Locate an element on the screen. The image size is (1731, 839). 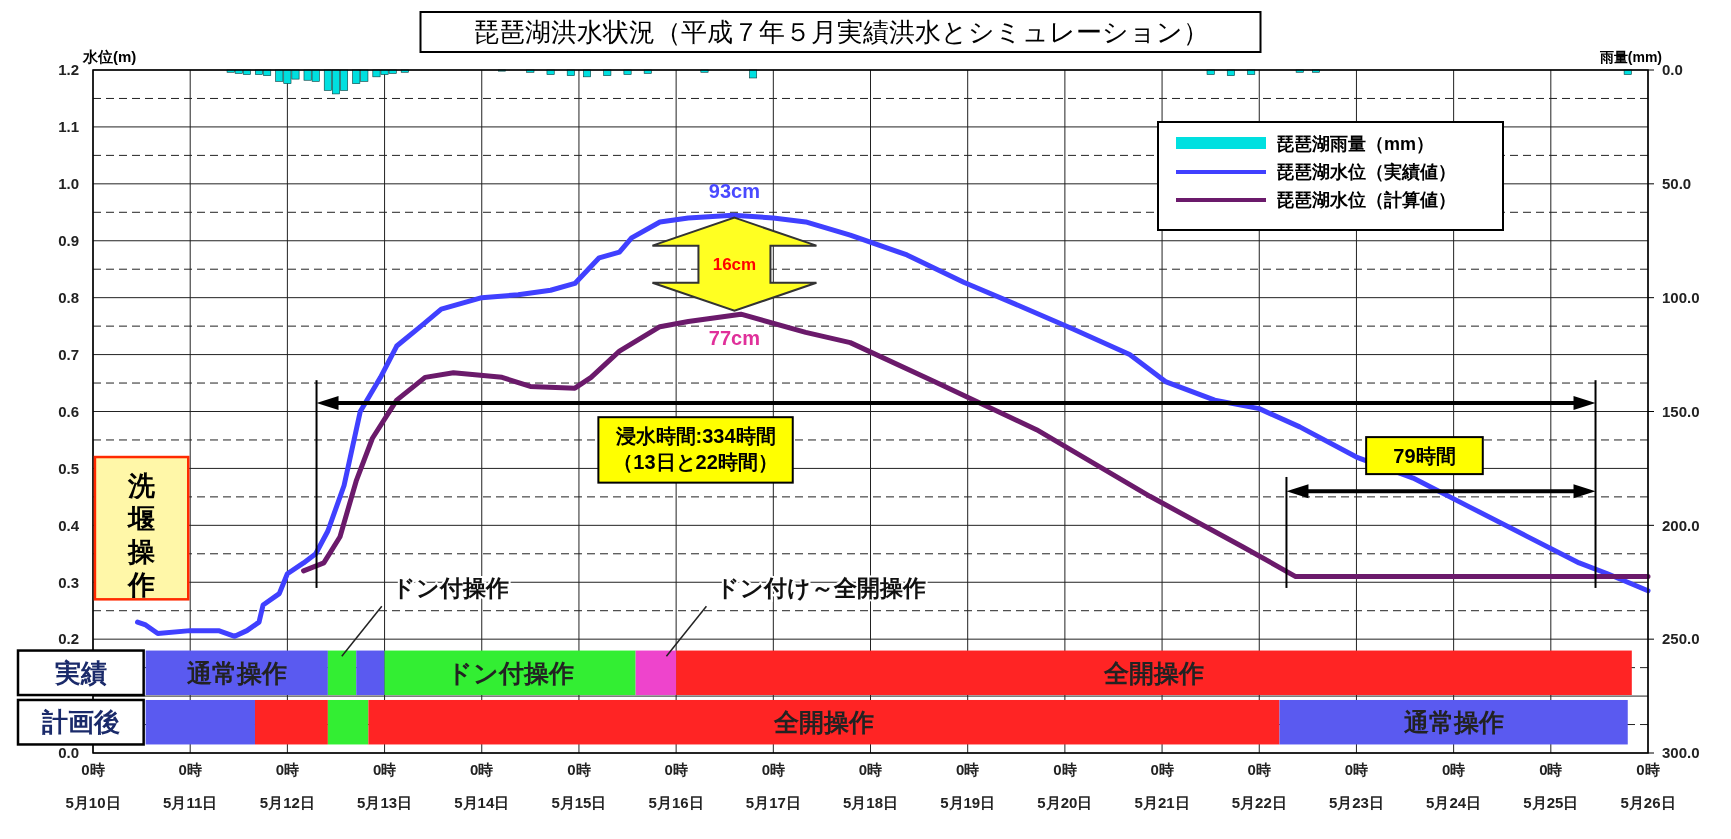
x-tick-label: 0時 5月24日 is located at coordinates (1454, 786).